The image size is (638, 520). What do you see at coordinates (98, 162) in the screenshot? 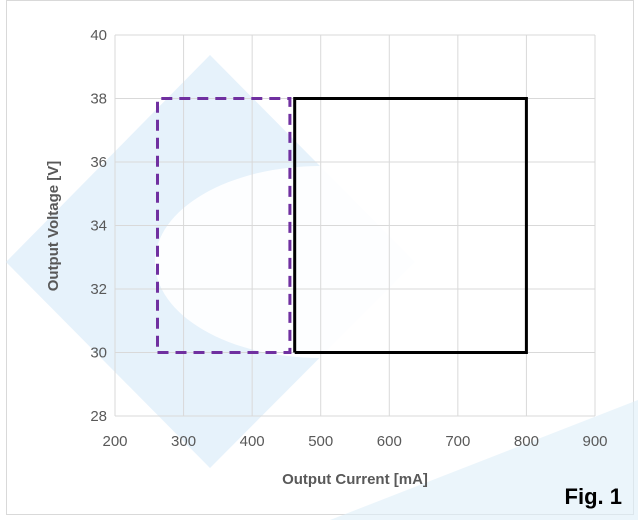
I see `y-tick-label-36: 36` at bounding box center [98, 162].